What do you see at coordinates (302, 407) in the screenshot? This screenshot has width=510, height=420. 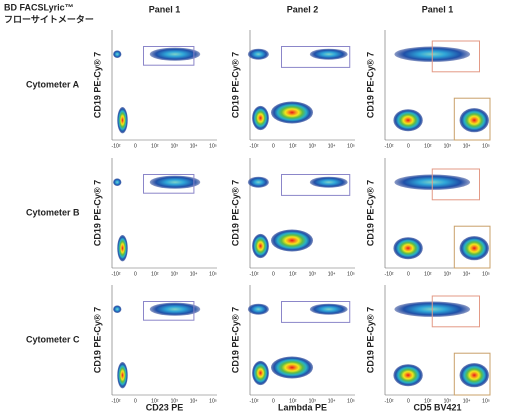 I see `x-axis-label: Lambda PE` at bounding box center [302, 407].